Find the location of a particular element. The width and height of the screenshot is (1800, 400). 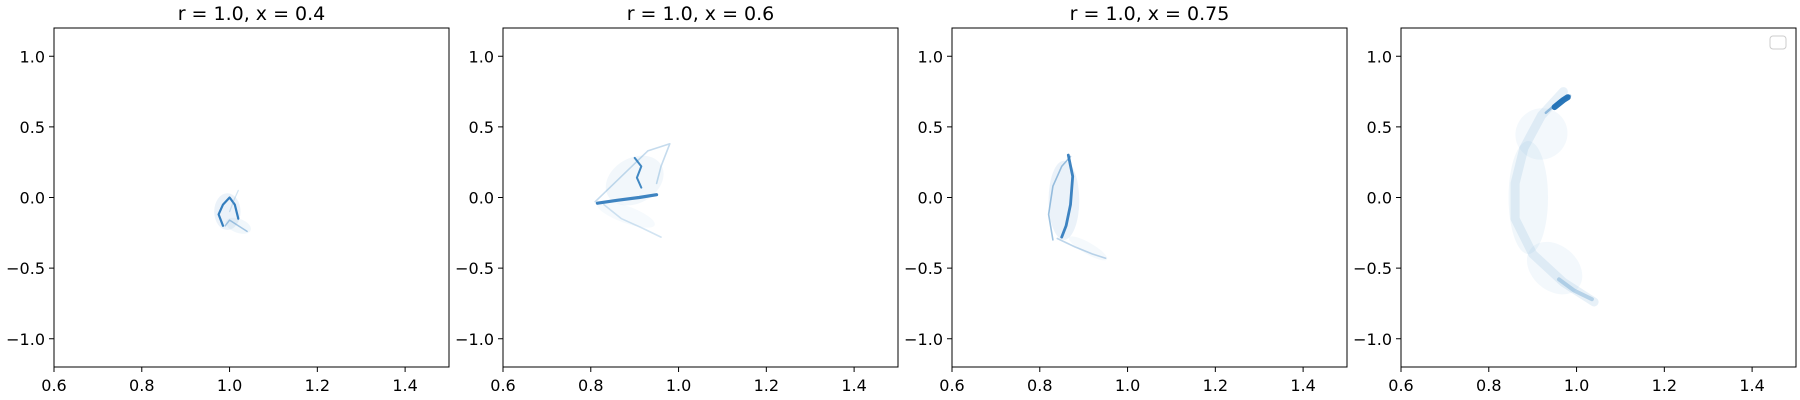

legend-box is located at coordinates (1778, 42).